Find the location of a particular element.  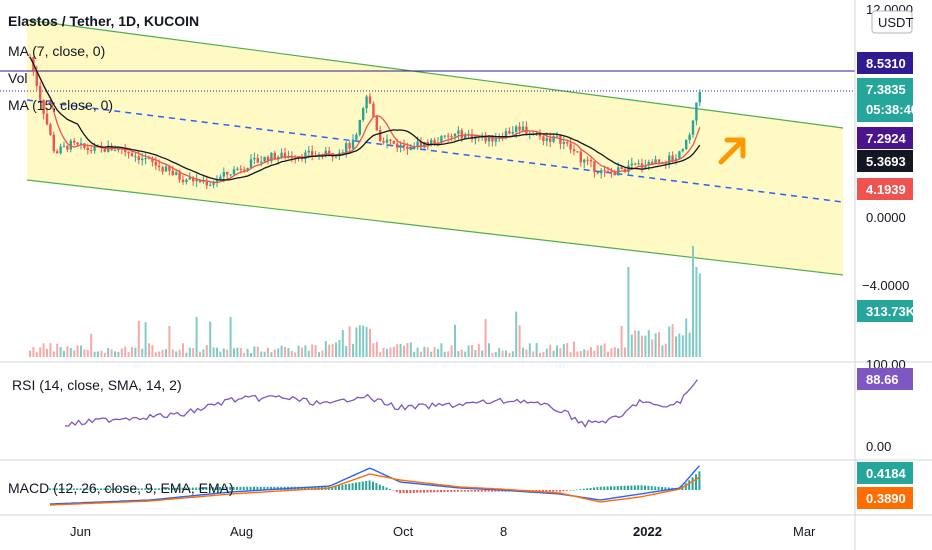

price-tag-label: 4.1939 is located at coordinates (886, 189).